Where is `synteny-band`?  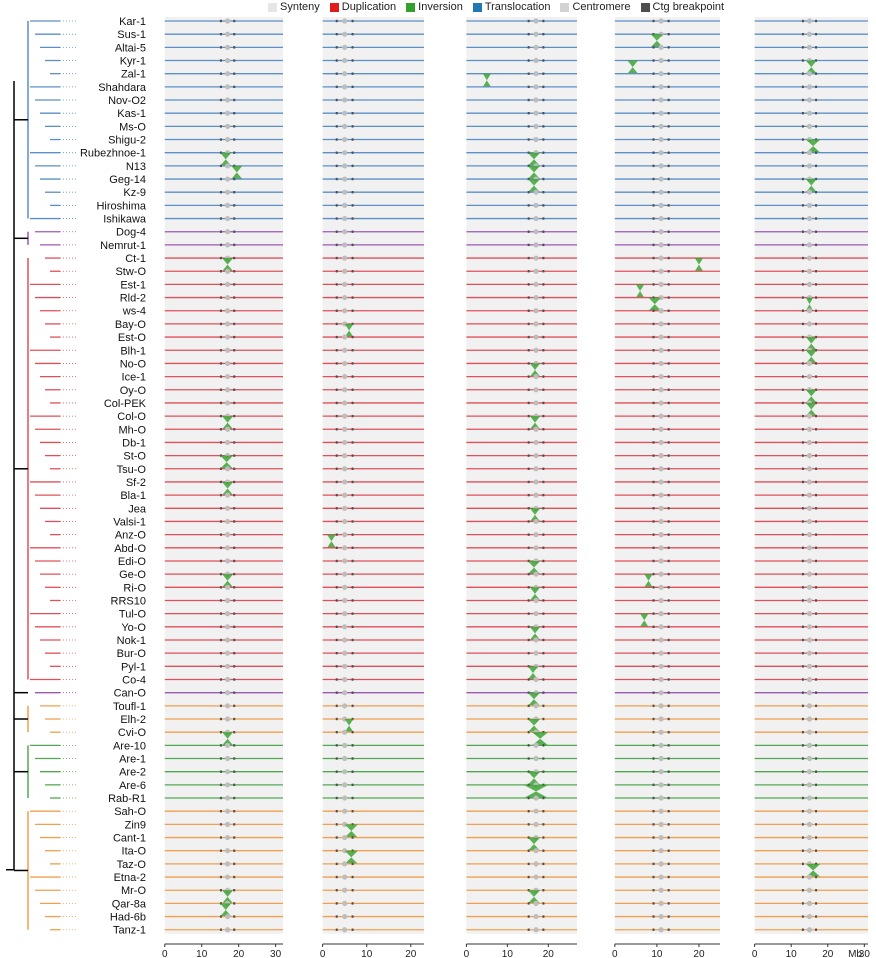
synteny-band is located at coordinates (521, 475).